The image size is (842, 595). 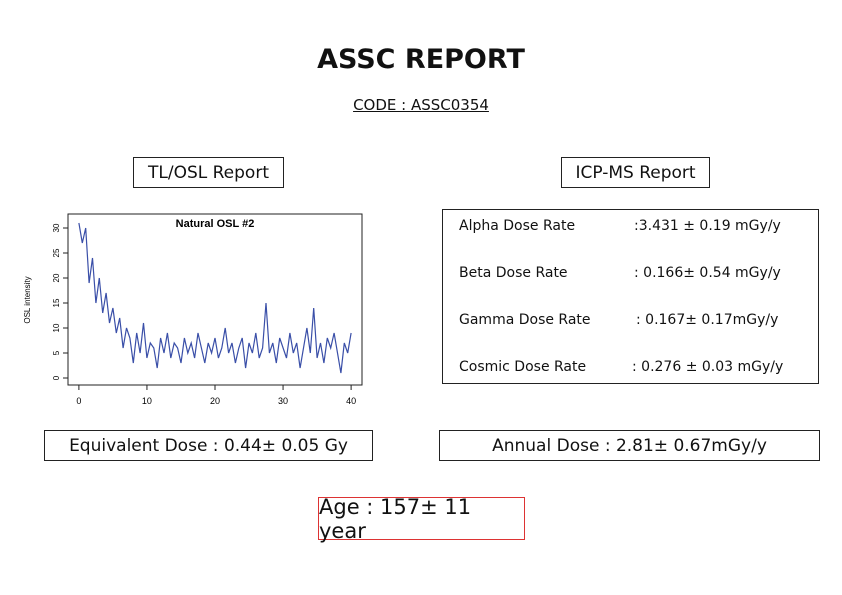 What do you see at coordinates (523, 367) in the screenshot?
I see `row-label: Cosmic Dose Rate` at bounding box center [523, 367].